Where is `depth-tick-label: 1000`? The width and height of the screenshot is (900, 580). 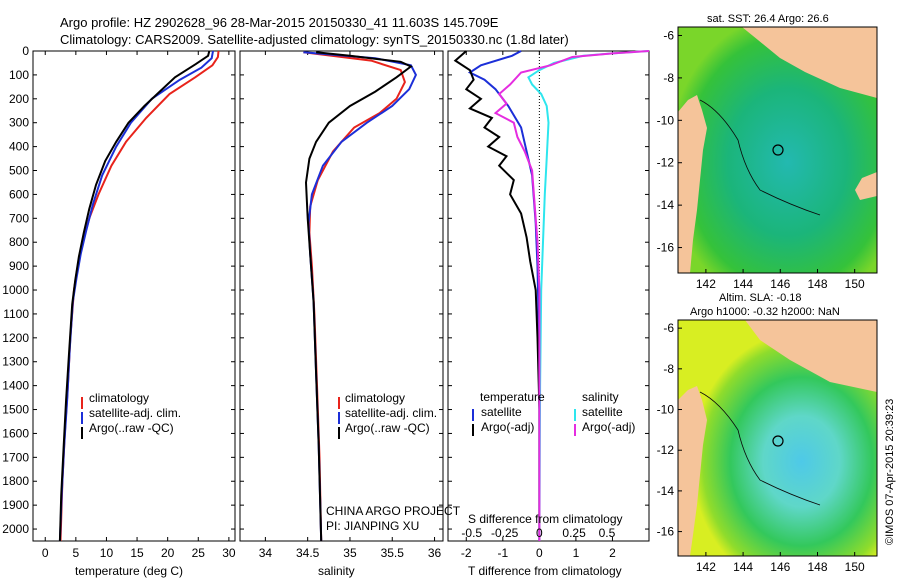
depth-tick-label: 1000 is located at coordinates (15, 290).